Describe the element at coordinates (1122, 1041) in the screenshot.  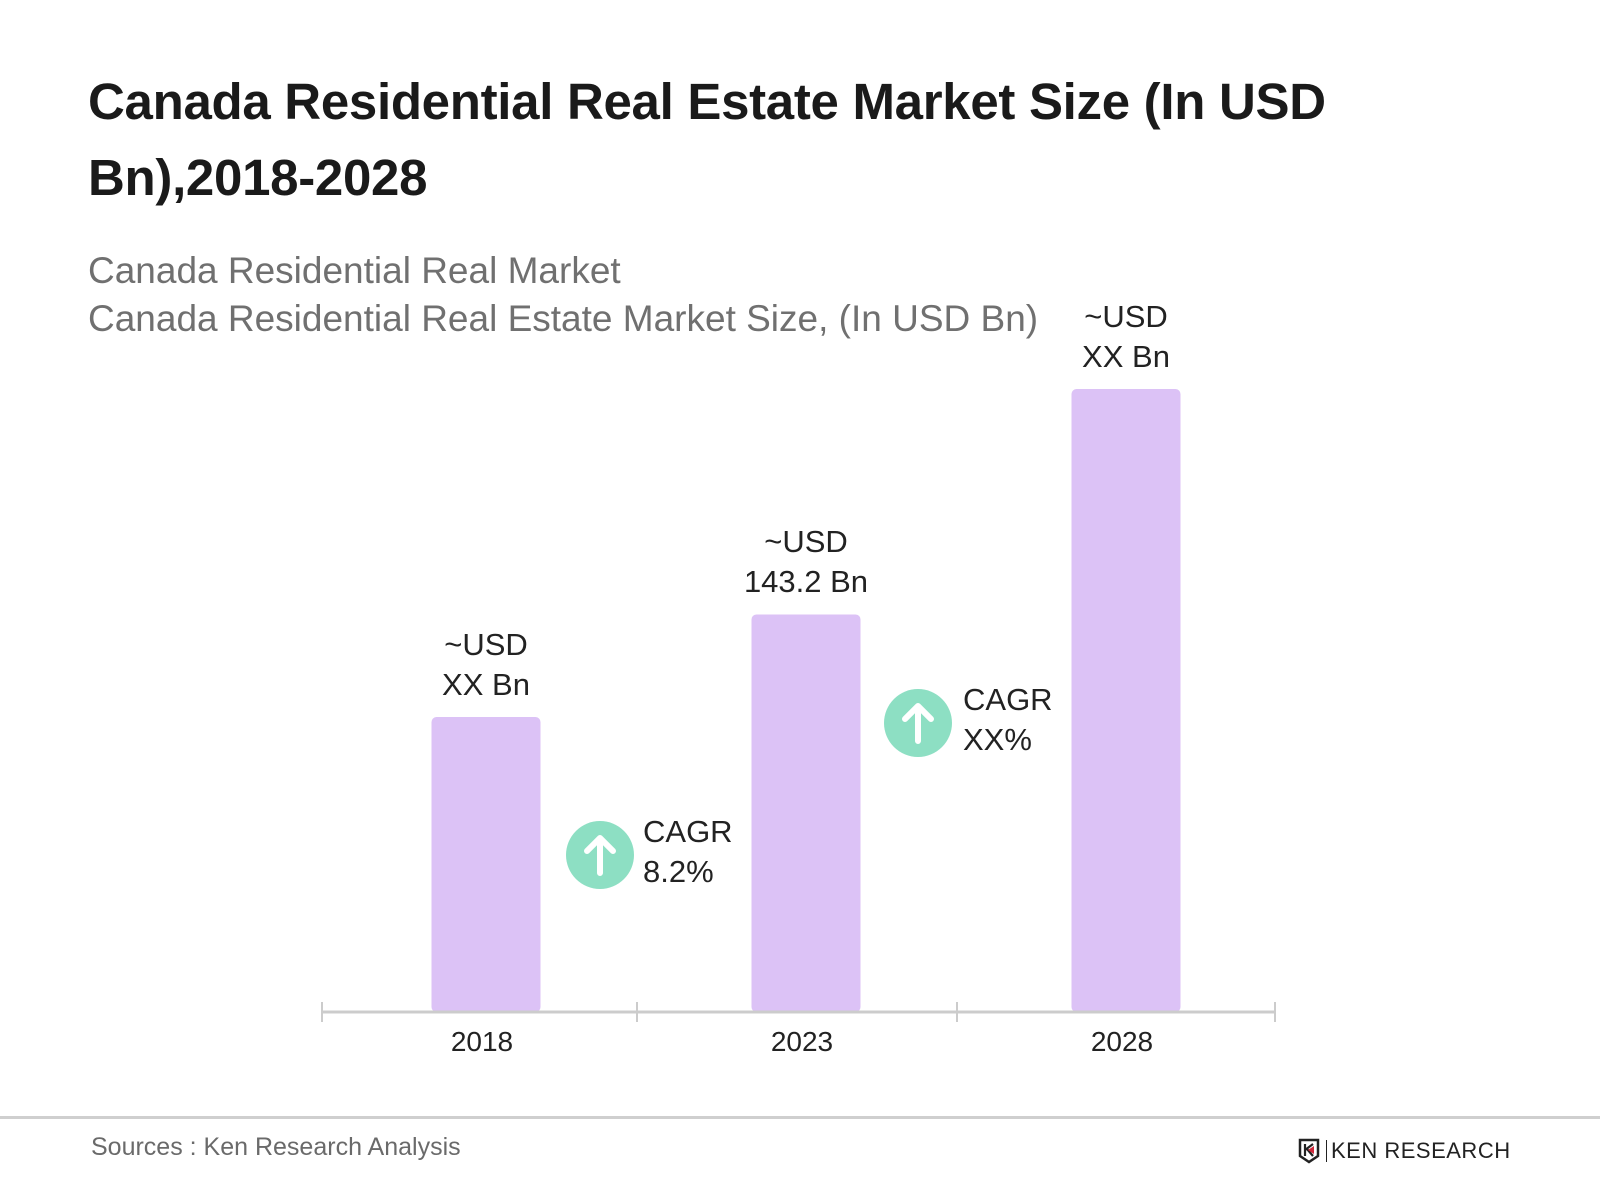
I see `x-tick-label-2028: 2028` at that location.